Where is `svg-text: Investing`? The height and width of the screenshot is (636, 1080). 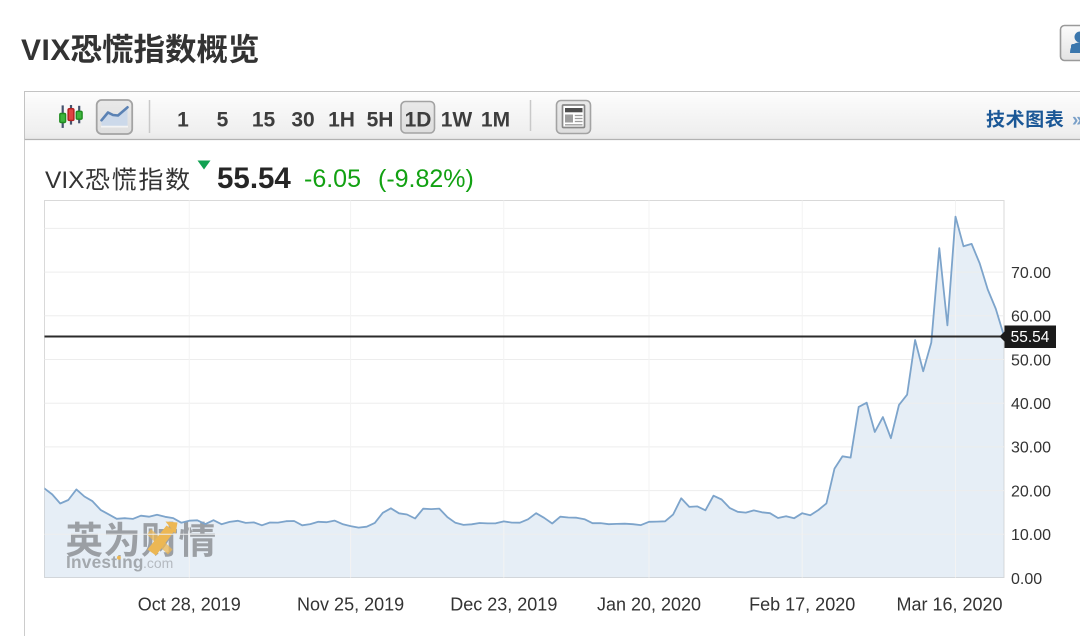 svg-text: Investing is located at coordinates (105, 562).